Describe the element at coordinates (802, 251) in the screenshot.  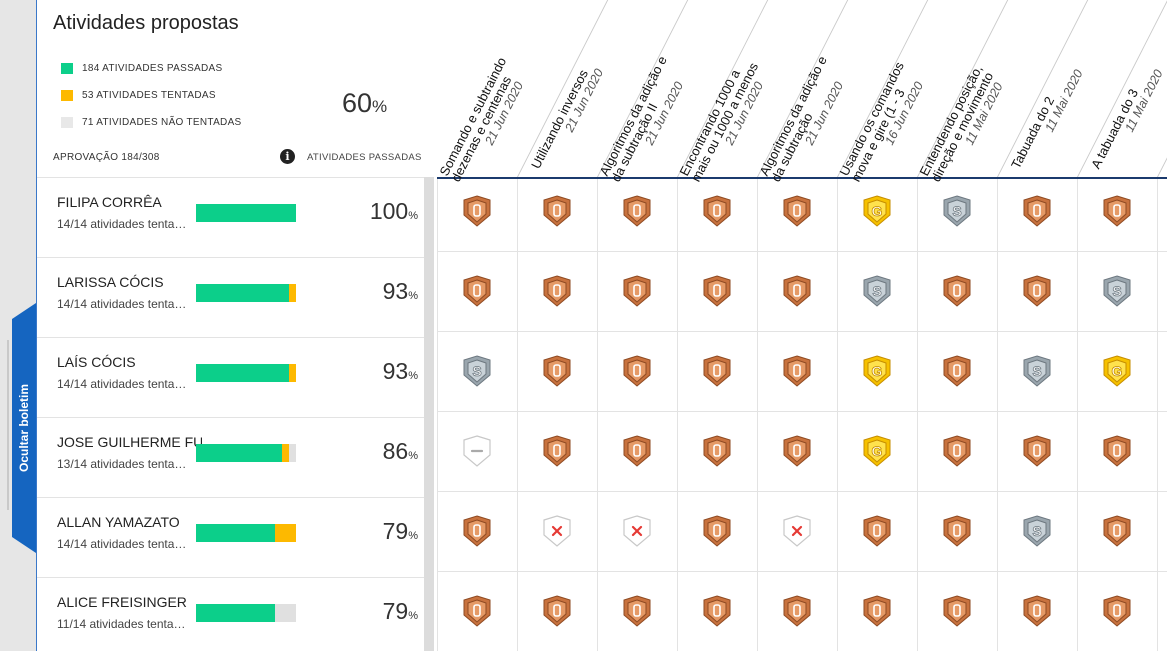
I see `row-line` at that location.